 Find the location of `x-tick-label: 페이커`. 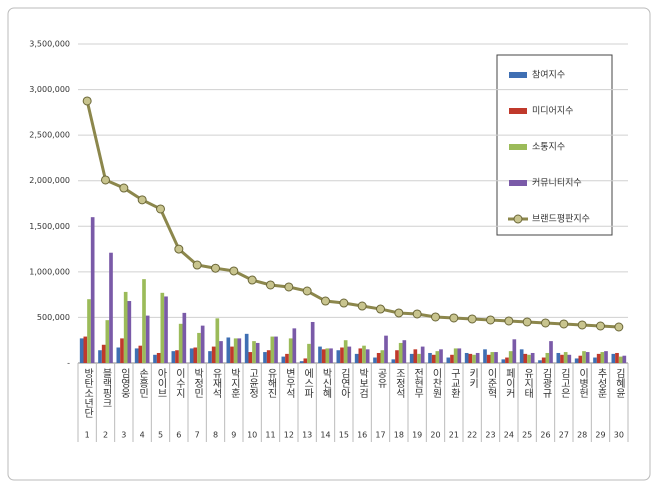

x-tick-label: 페이커 is located at coordinates (509, 383).